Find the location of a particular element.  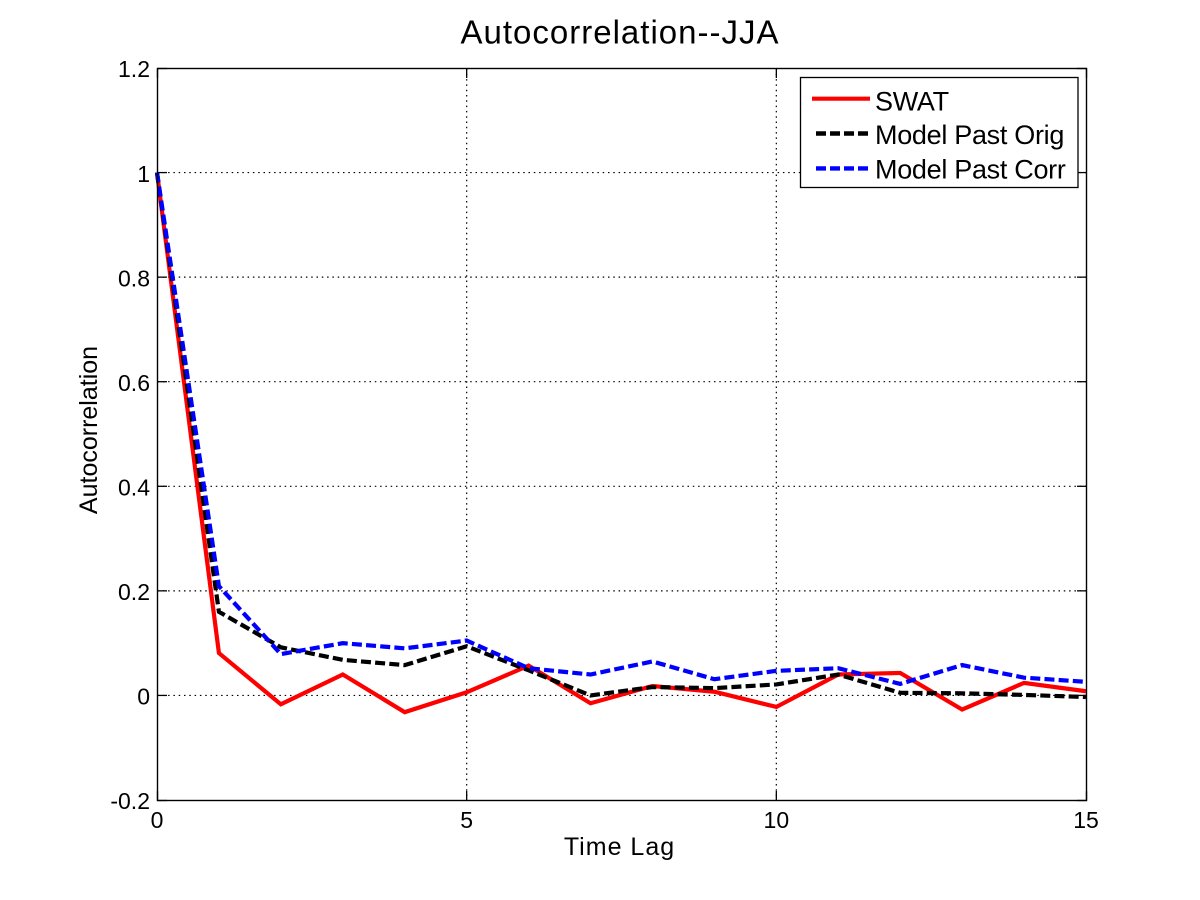

svg-text: 1 is located at coordinates (143, 174).